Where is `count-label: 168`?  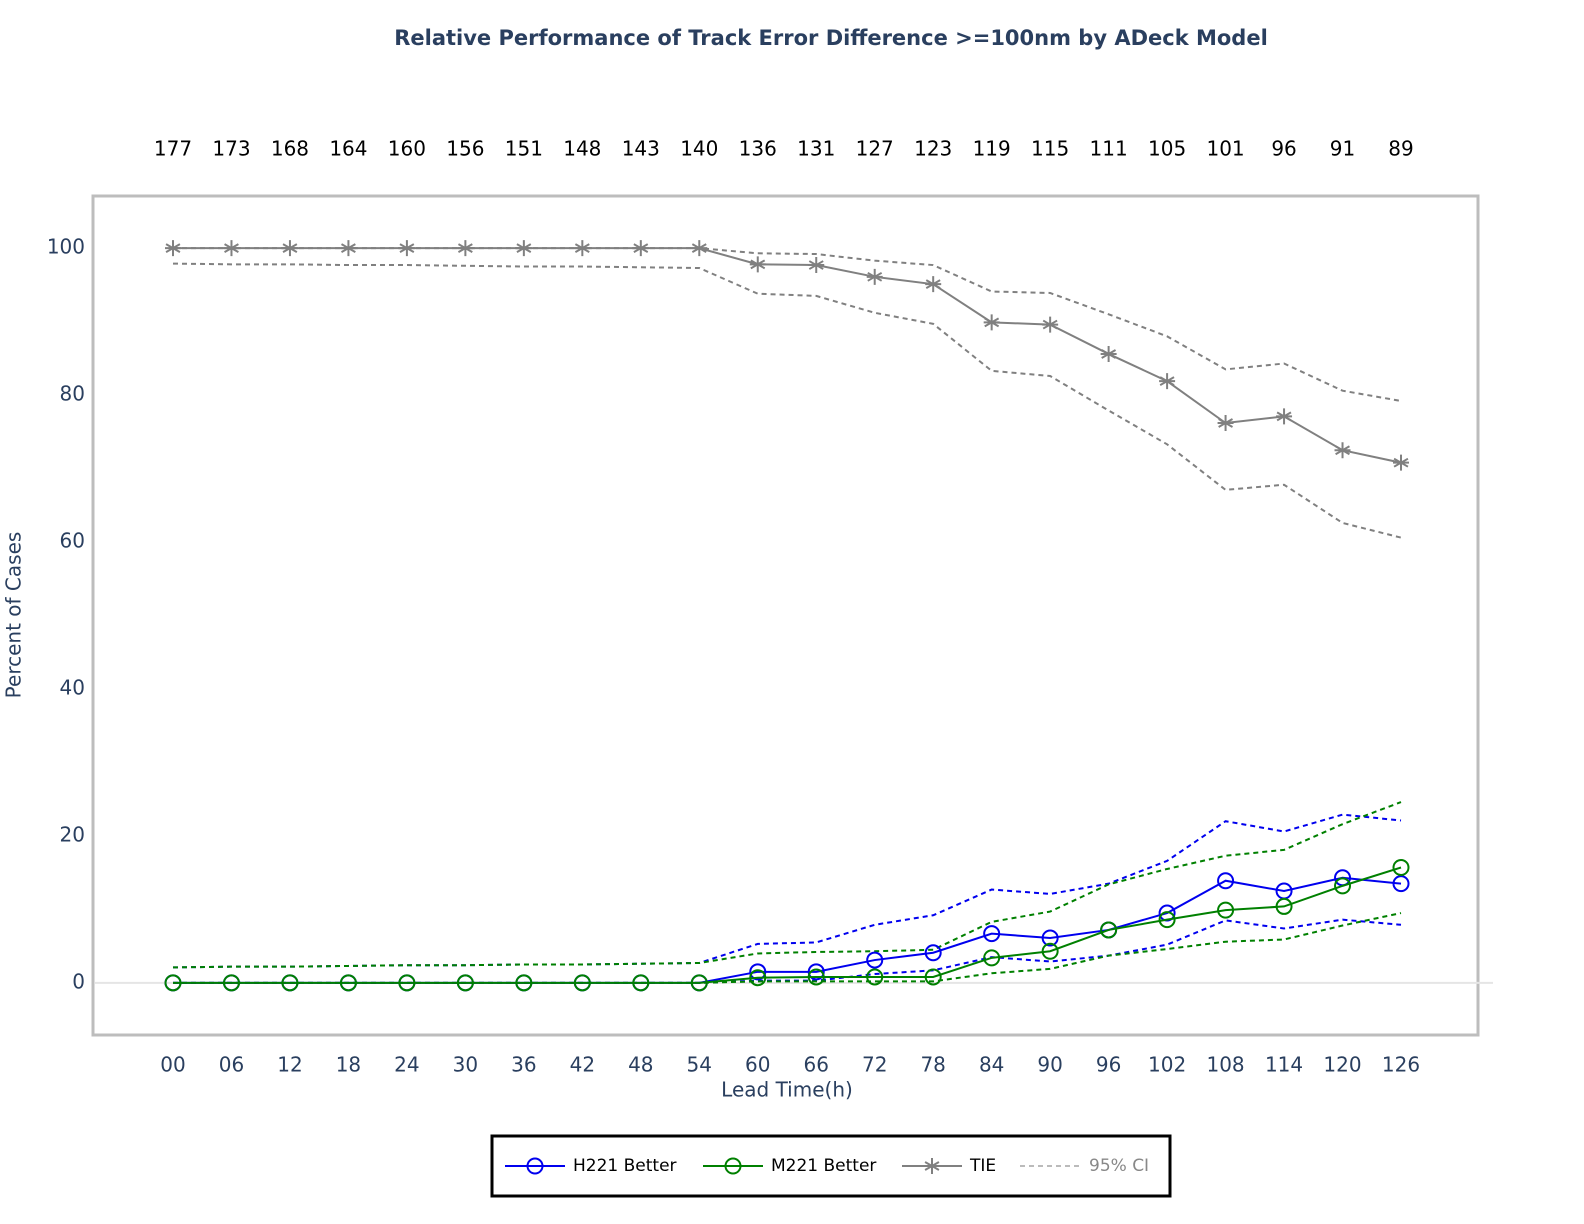
count-label: 168 is located at coordinates (290, 149).